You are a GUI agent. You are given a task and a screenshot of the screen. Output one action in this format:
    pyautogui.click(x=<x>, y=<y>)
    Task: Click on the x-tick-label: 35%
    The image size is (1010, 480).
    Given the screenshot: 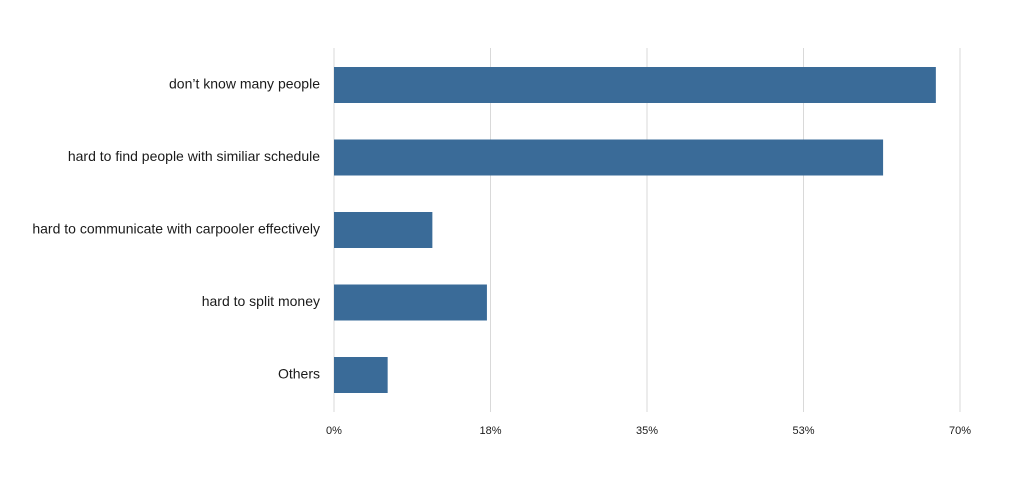 What is the action you would take?
    pyautogui.click(x=647, y=431)
    